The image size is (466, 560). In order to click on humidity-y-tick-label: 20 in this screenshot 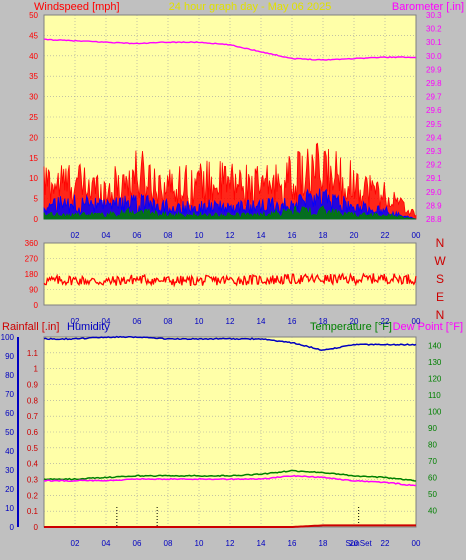, I will do `click(9, 489)`.